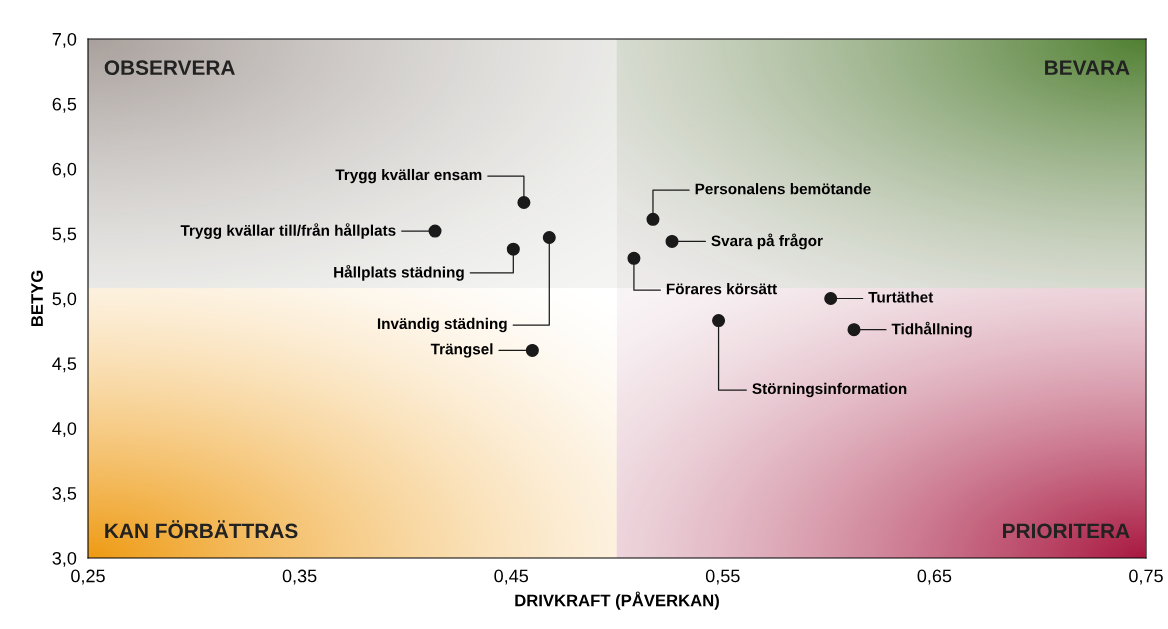 The width and height of the screenshot is (1168, 629). What do you see at coordinates (88, 577) in the screenshot?
I see `x-tick-label: 0,25` at bounding box center [88, 577].